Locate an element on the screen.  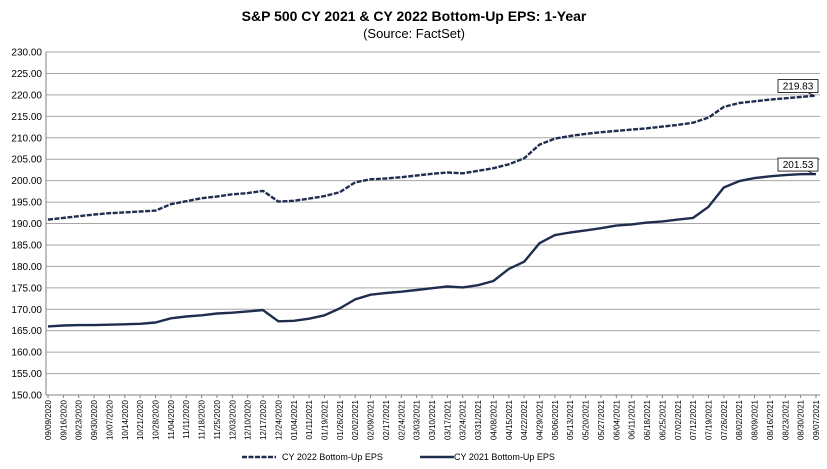
x-tick-label: 07/02/2021 is located at coordinates (678, 419).